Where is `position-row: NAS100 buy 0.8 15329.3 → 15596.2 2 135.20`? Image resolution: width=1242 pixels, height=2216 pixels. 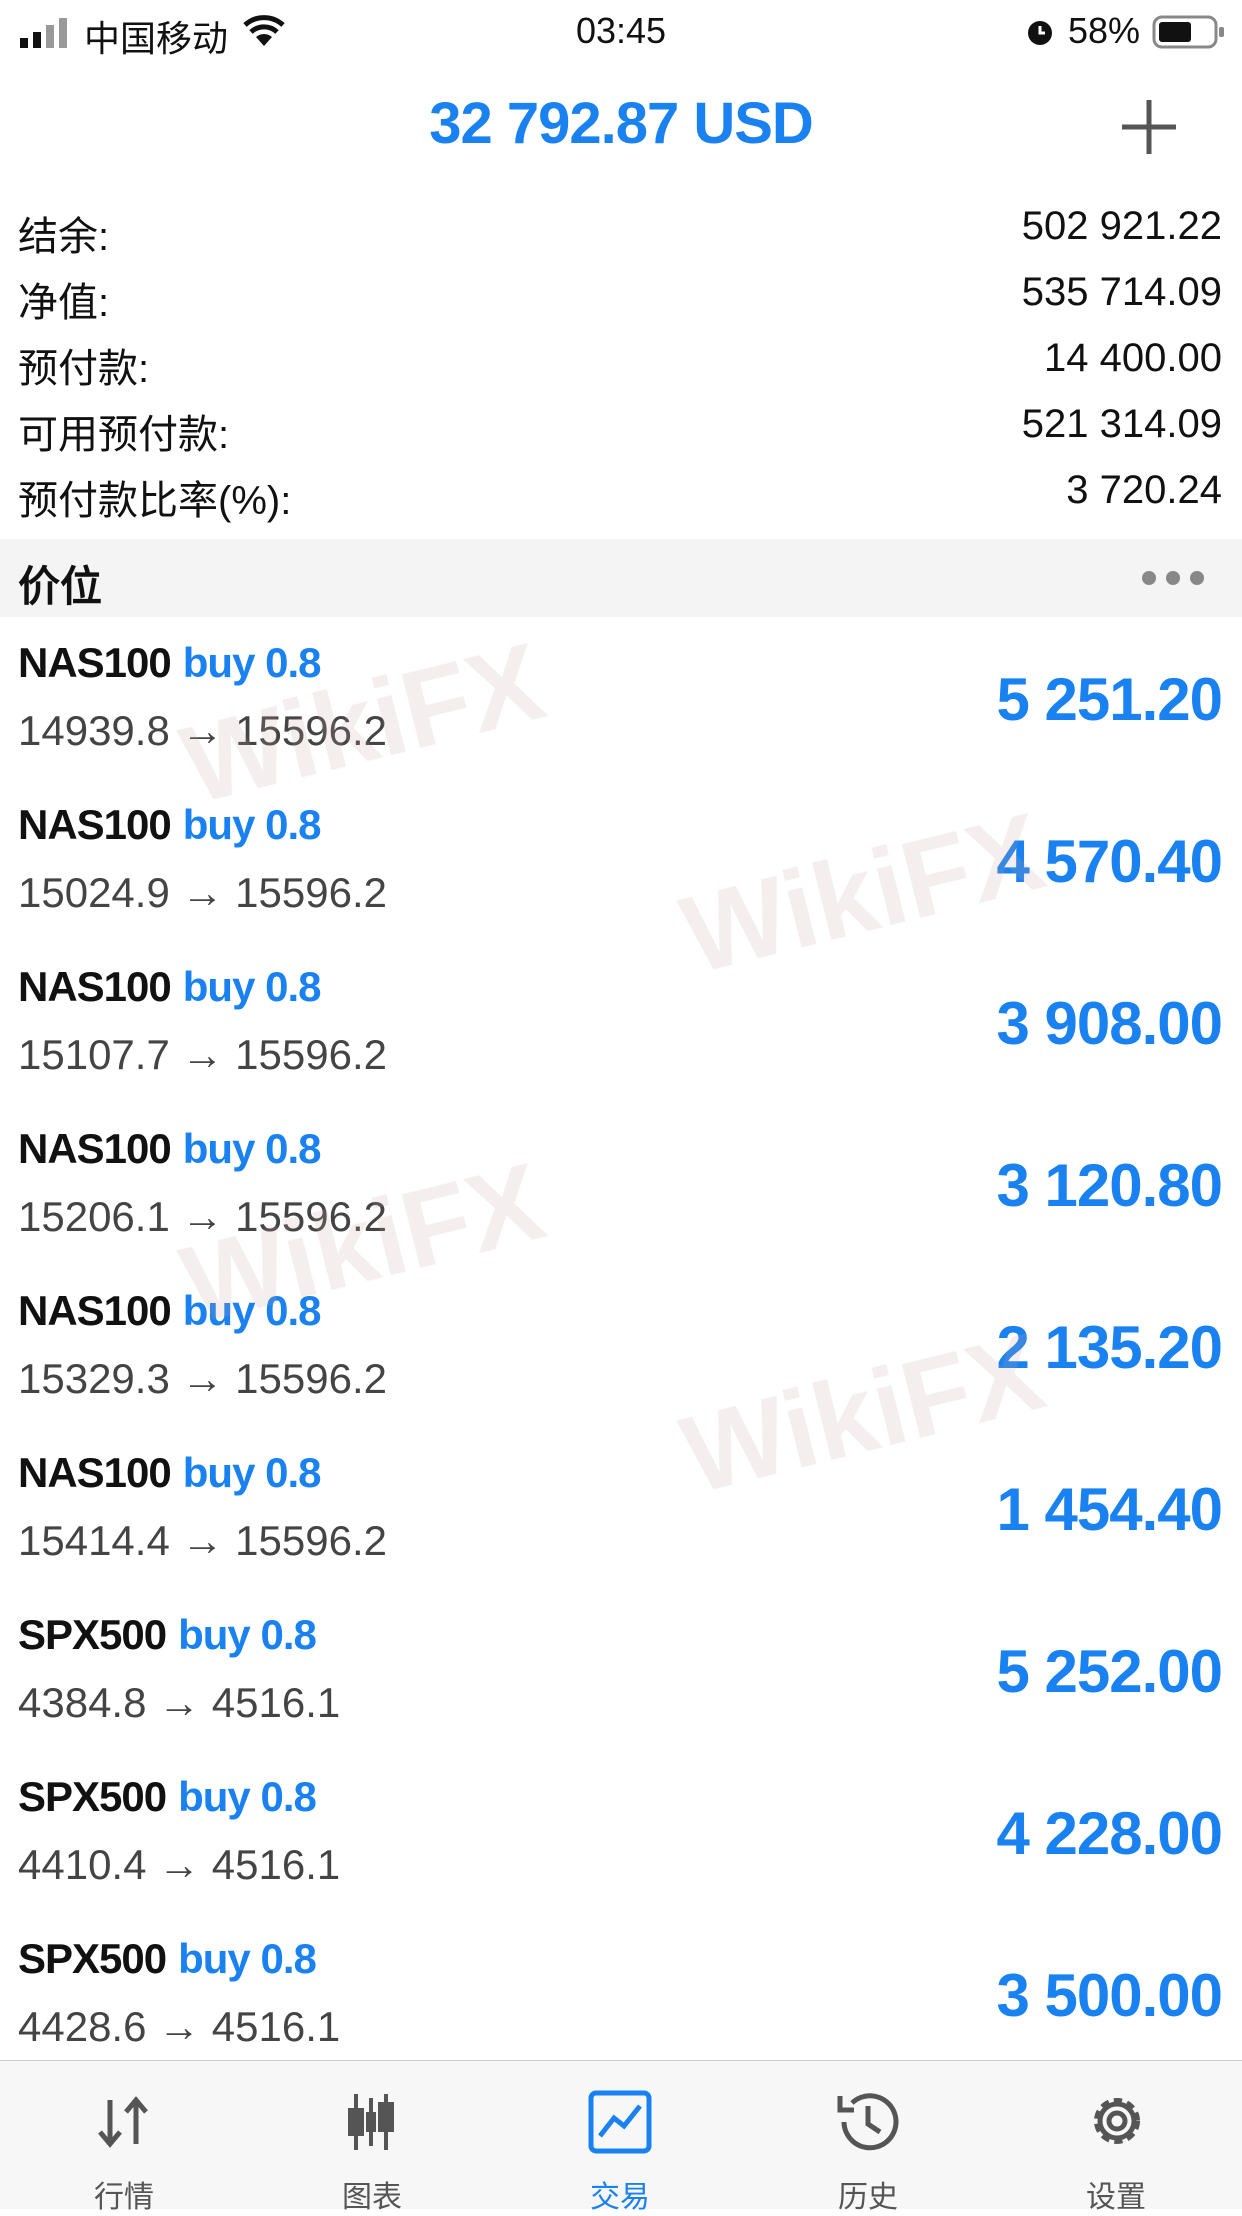
position-row: NAS100 buy 0.8 15329.3 → 15596.2 2 135.20 is located at coordinates (621, 1346).